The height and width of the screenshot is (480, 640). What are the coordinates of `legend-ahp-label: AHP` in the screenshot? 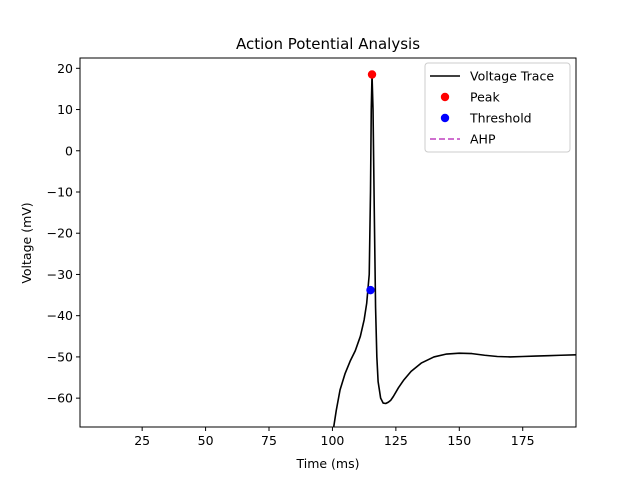 It's located at (483, 139).